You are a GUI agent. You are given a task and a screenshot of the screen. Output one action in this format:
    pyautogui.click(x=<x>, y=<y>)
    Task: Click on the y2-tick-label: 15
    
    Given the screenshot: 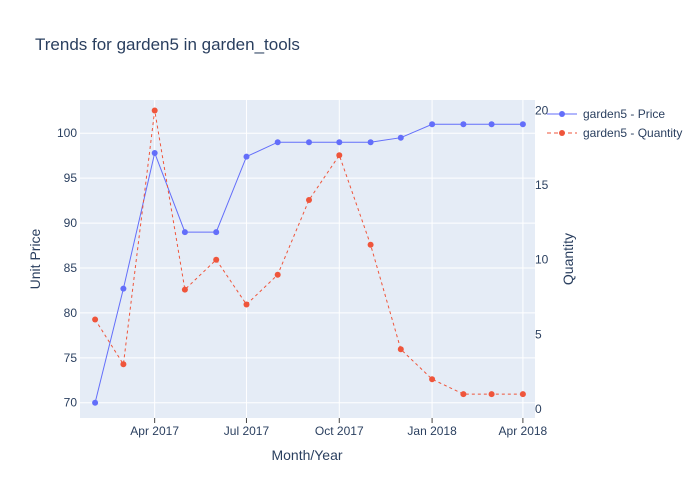 What is the action you would take?
    pyautogui.click(x=542, y=185)
    